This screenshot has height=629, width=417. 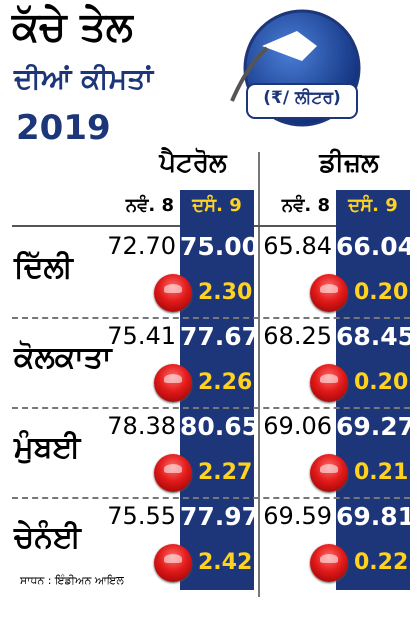 What do you see at coordinates (72, 580) in the screenshot?
I see `source: ਸਾਧਨ : ਇੰਡੀਅਨ ਆਇਲ` at bounding box center [72, 580].